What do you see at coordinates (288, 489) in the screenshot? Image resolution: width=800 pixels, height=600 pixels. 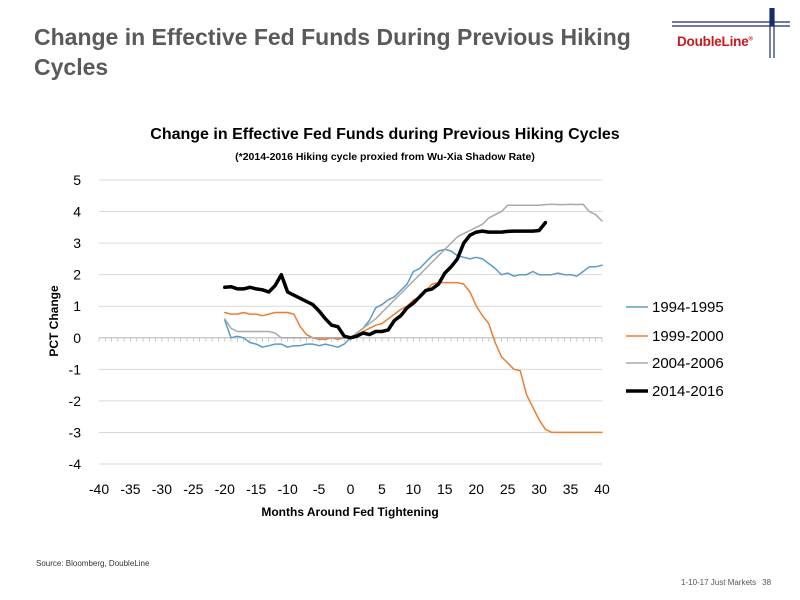 I see `x-tick-label: -10` at bounding box center [288, 489].